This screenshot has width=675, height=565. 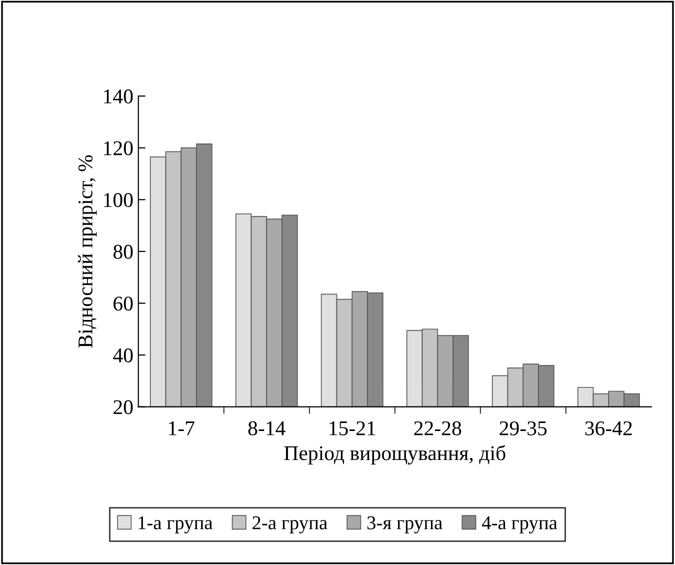 What do you see at coordinates (523, 428) in the screenshot?
I see `x-tick-label: 29-35` at bounding box center [523, 428].